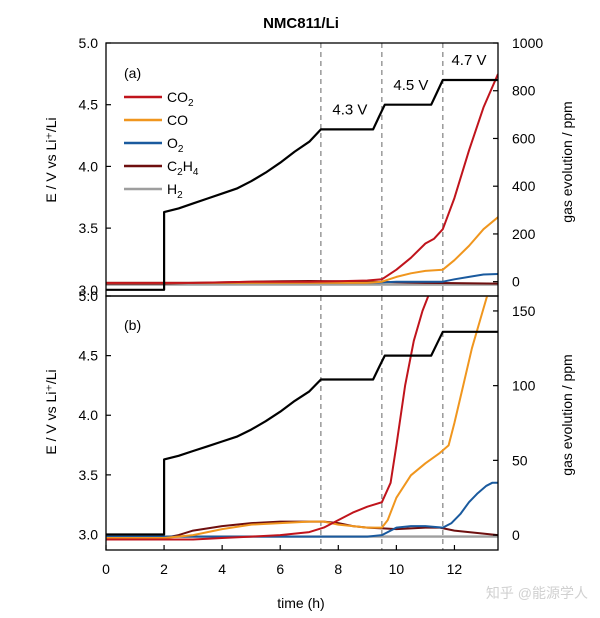  Describe the element at coordinates (300, 603) in the screenshot. I see `x-axis-label: time (h)` at that location.